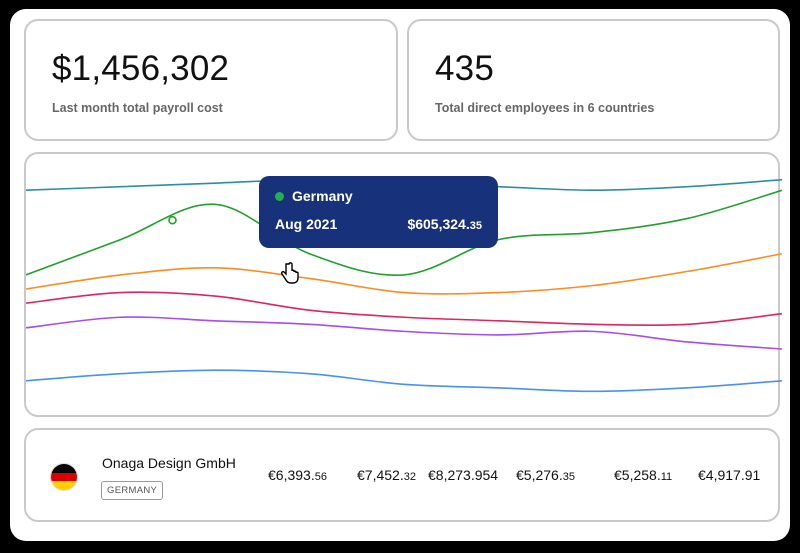 This screenshot has height=553, width=800. Describe the element at coordinates (438, 224) in the screenshot. I see `tooltip-value-main: $605,324.` at that location.